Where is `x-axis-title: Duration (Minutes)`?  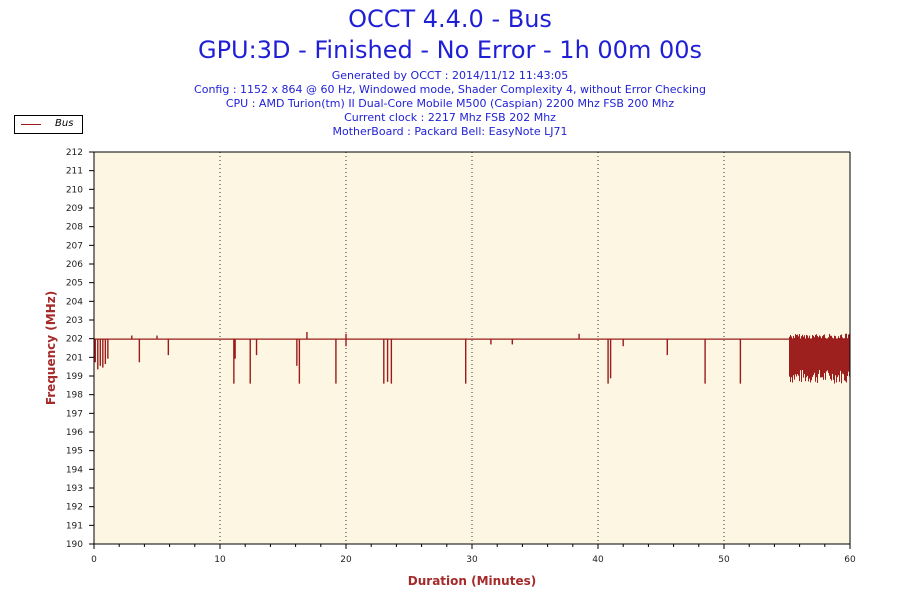 x-axis-title: Duration (Minutes) is located at coordinates (472, 581).